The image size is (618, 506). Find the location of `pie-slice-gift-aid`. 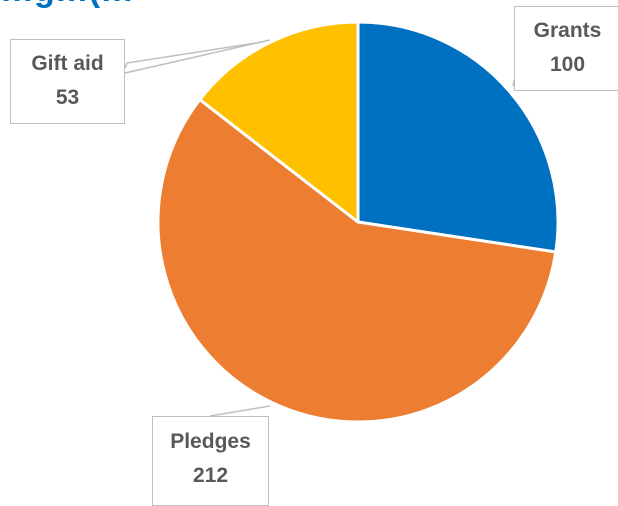

pie-slice-gift-aid is located at coordinates (279, 122).